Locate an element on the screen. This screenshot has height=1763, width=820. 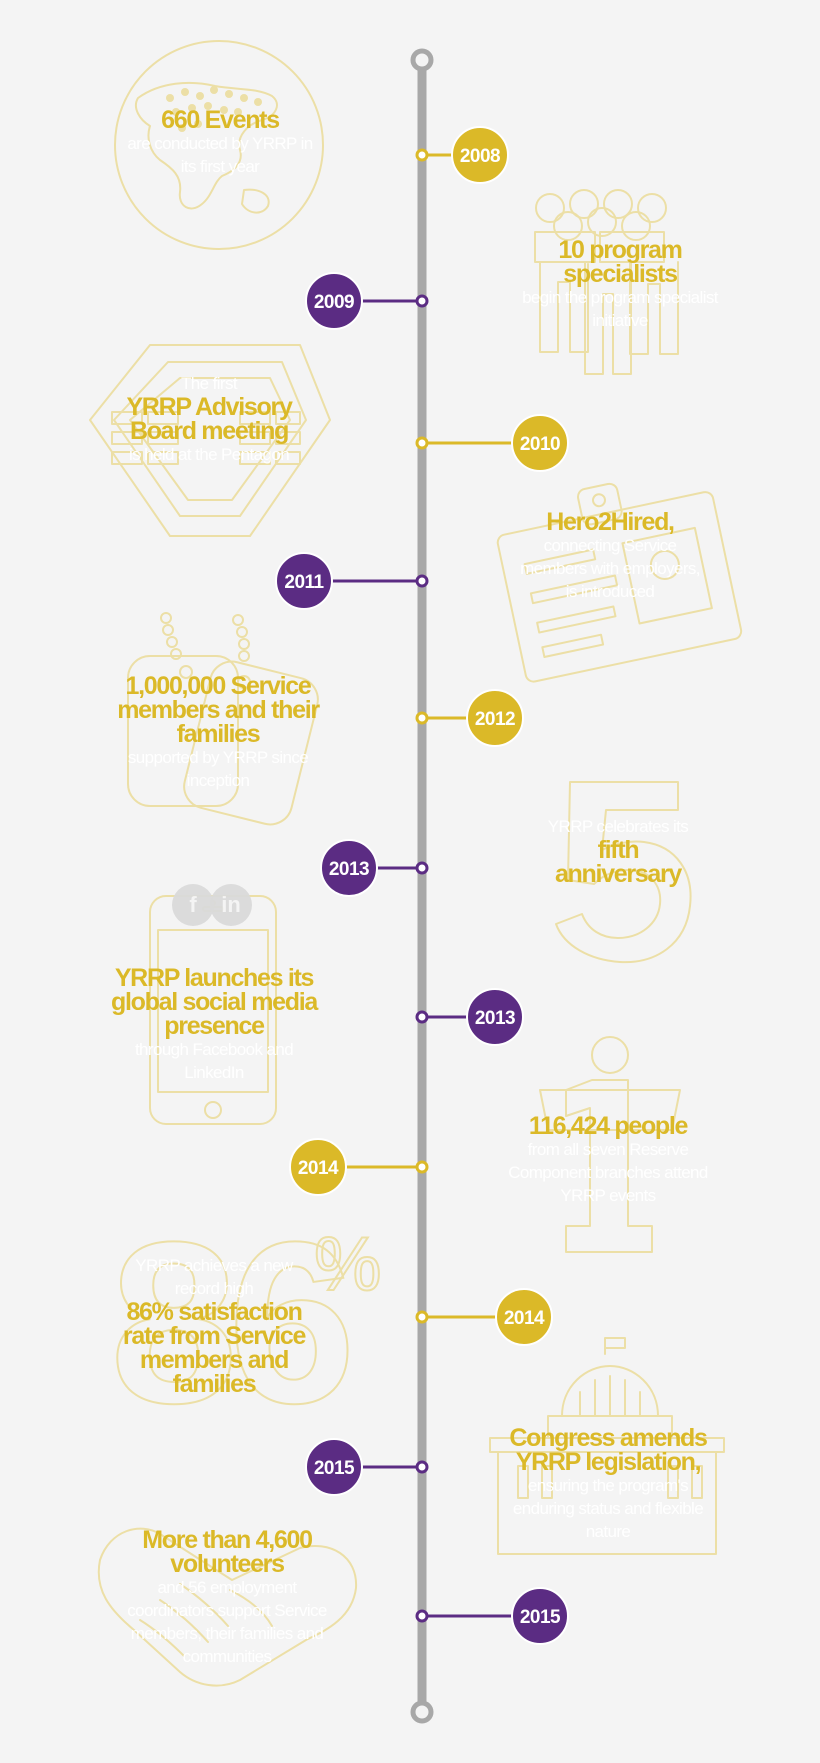
year-label: 2008 is located at coordinates (480, 156).